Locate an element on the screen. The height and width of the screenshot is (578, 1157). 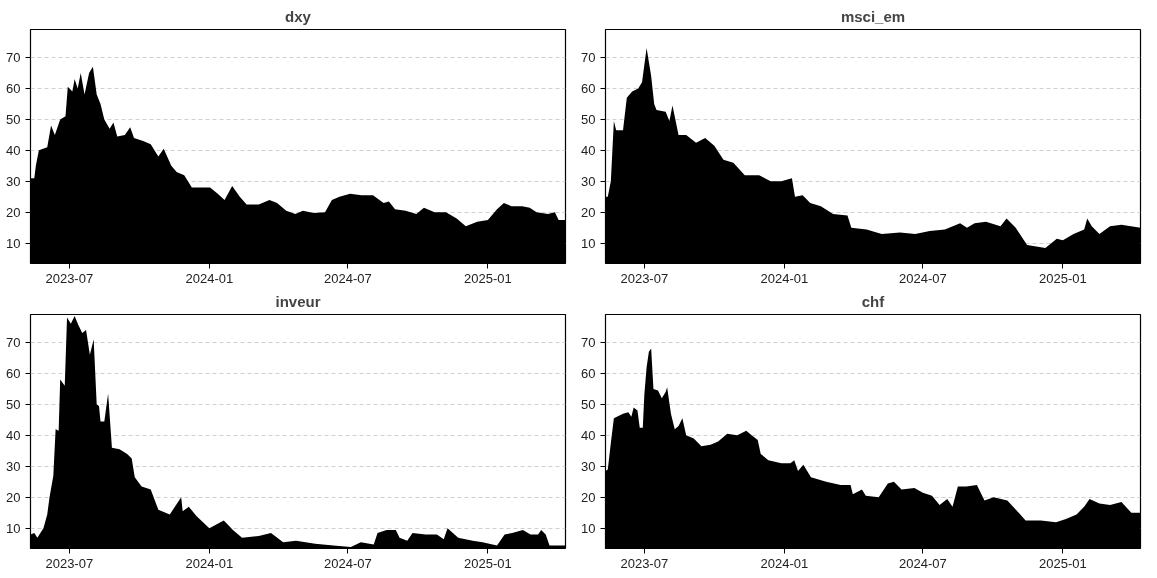
chart-title: chf is located at coordinates (873, 301).